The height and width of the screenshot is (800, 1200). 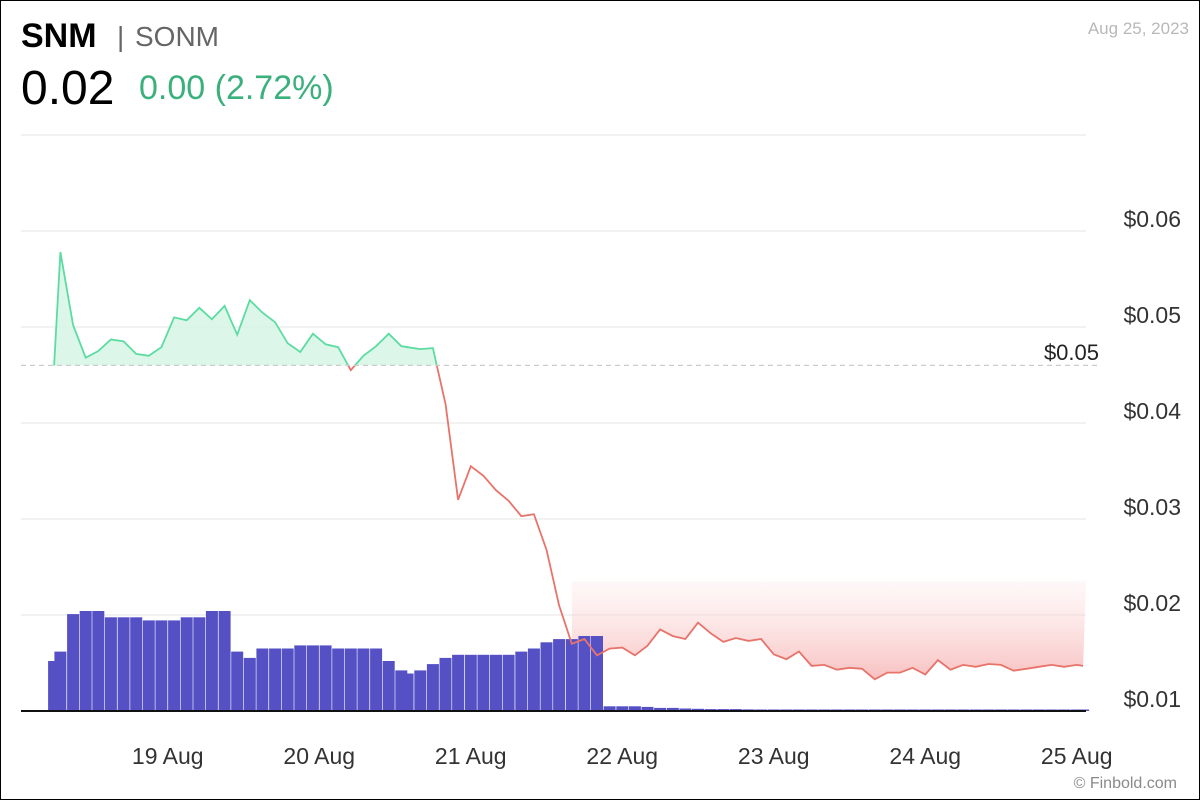 I want to click on x-tick-label: 22 Aug, so click(x=622, y=756).